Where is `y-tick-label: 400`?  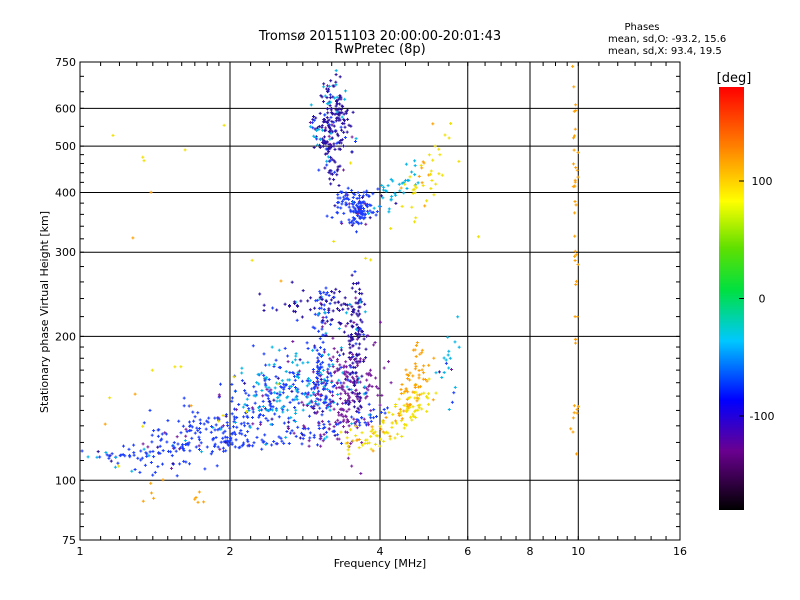
y-tick-label: 400 is located at coordinates (65, 192).